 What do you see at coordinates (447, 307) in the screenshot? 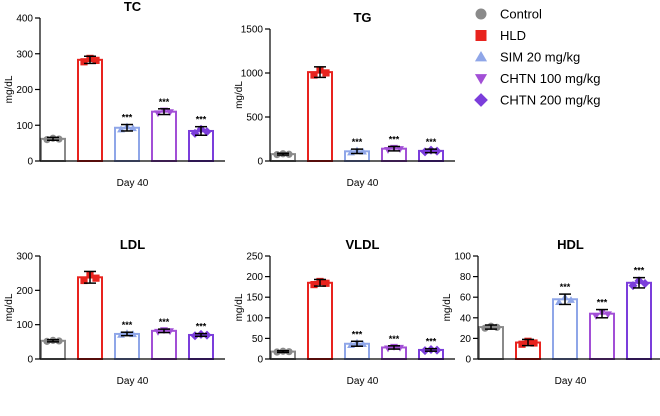
I see `ylabel-hdl: mg/dL` at bounding box center [447, 307].